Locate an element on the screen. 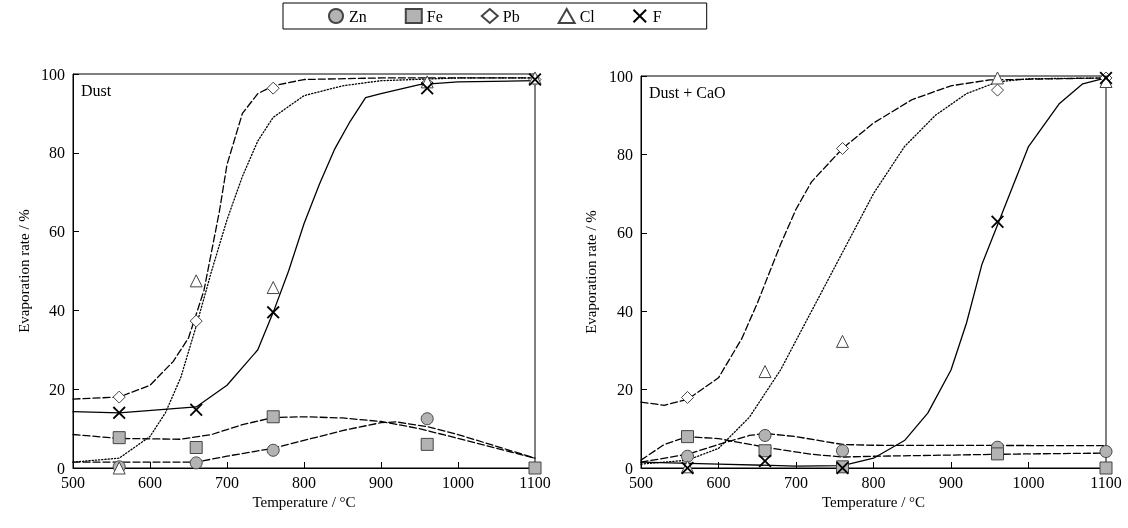 This screenshot has width=1128, height=528. legend-label: Pb is located at coordinates (511, 16).